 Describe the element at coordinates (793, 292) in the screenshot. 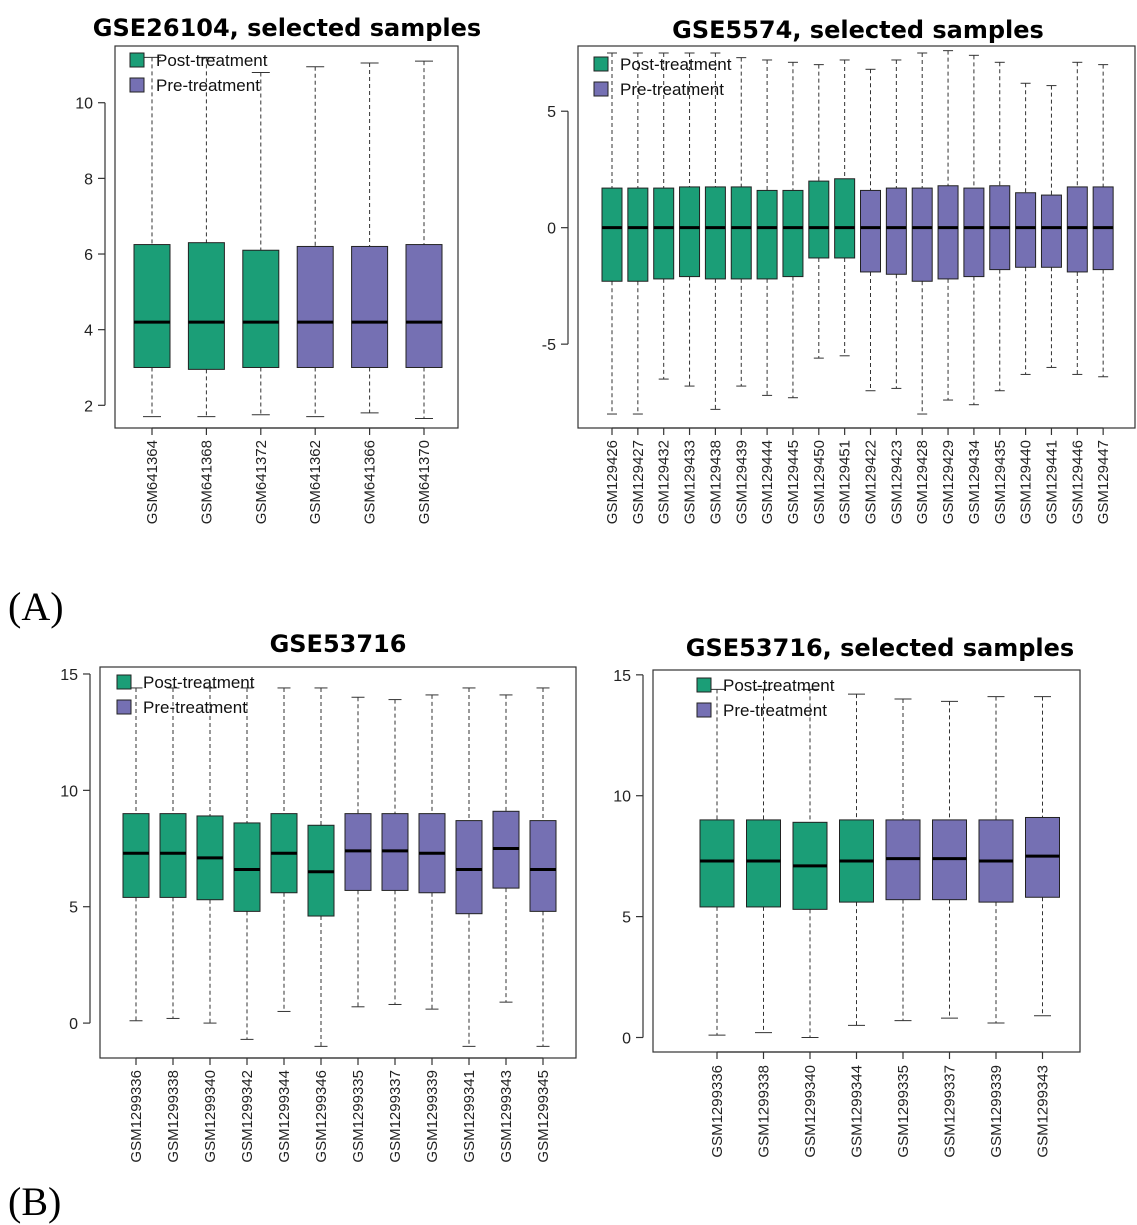

I see `box-GSM129445: GSM129445` at that location.